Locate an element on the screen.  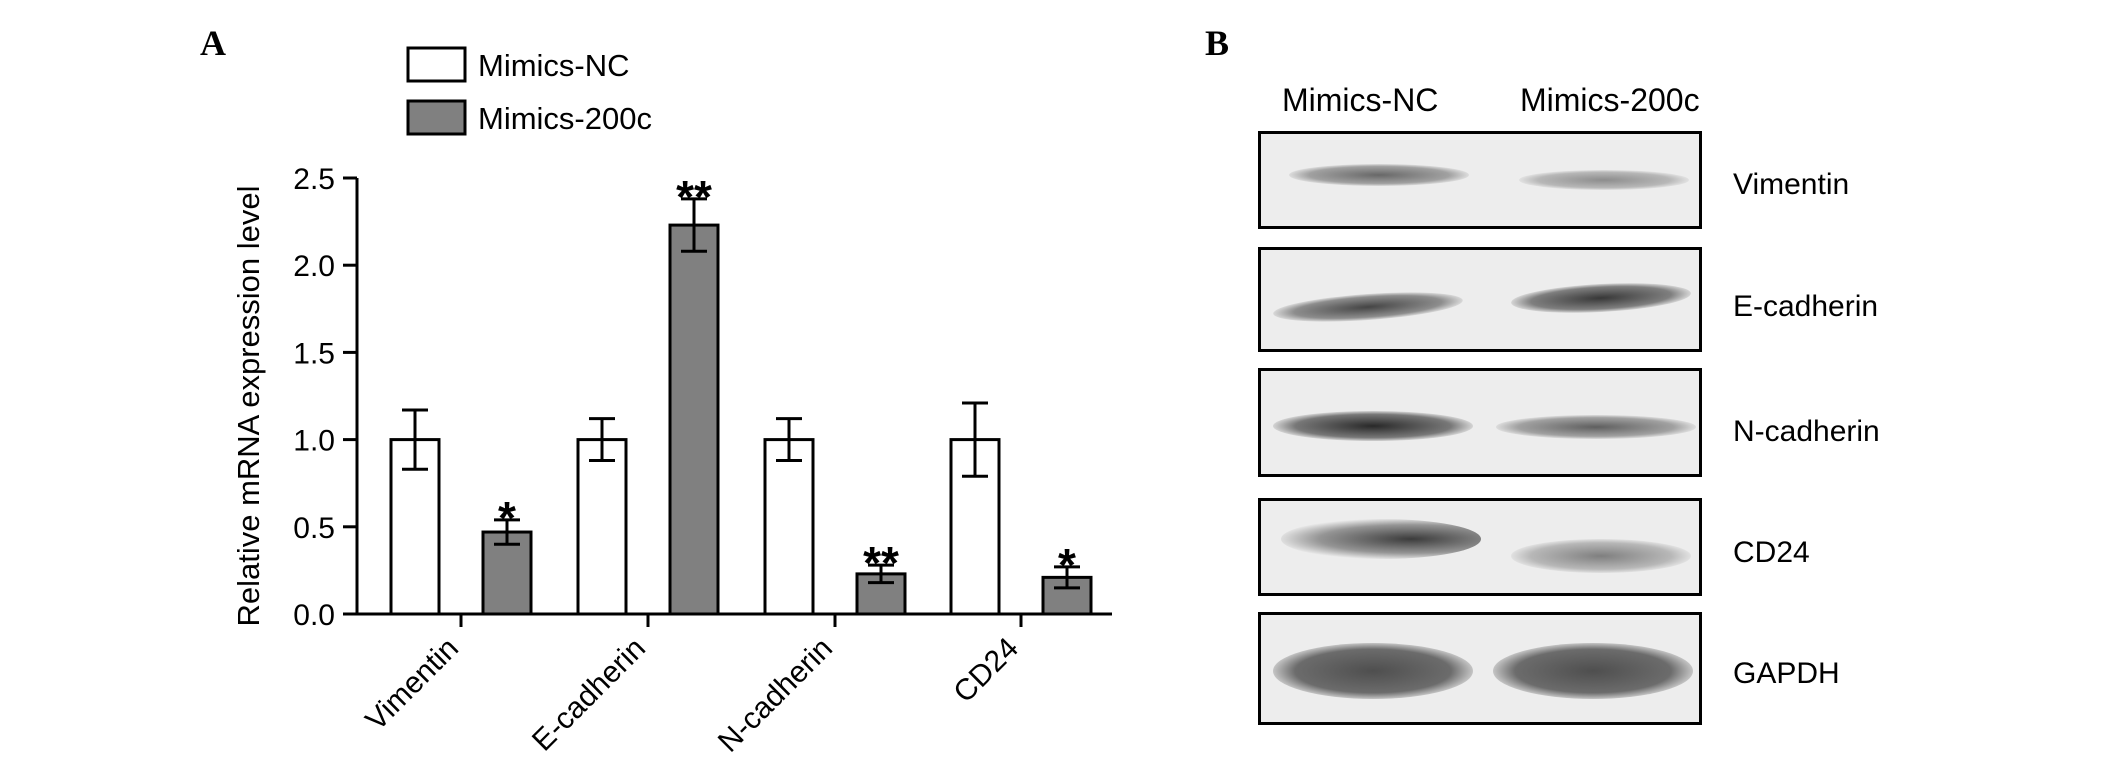
band-label-n-cadherin: N-cadherin is located at coordinates (1806, 431).